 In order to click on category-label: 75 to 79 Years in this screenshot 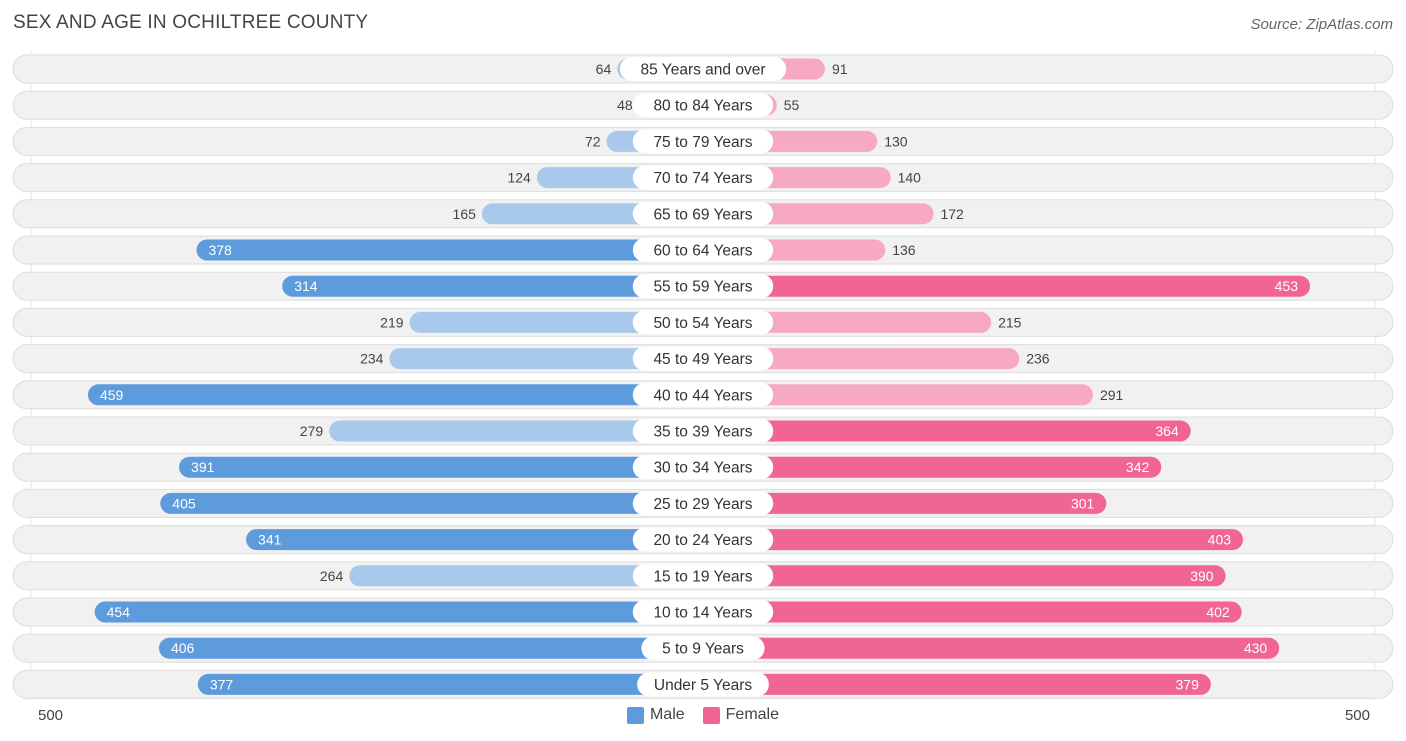, I will do `click(702, 142)`.